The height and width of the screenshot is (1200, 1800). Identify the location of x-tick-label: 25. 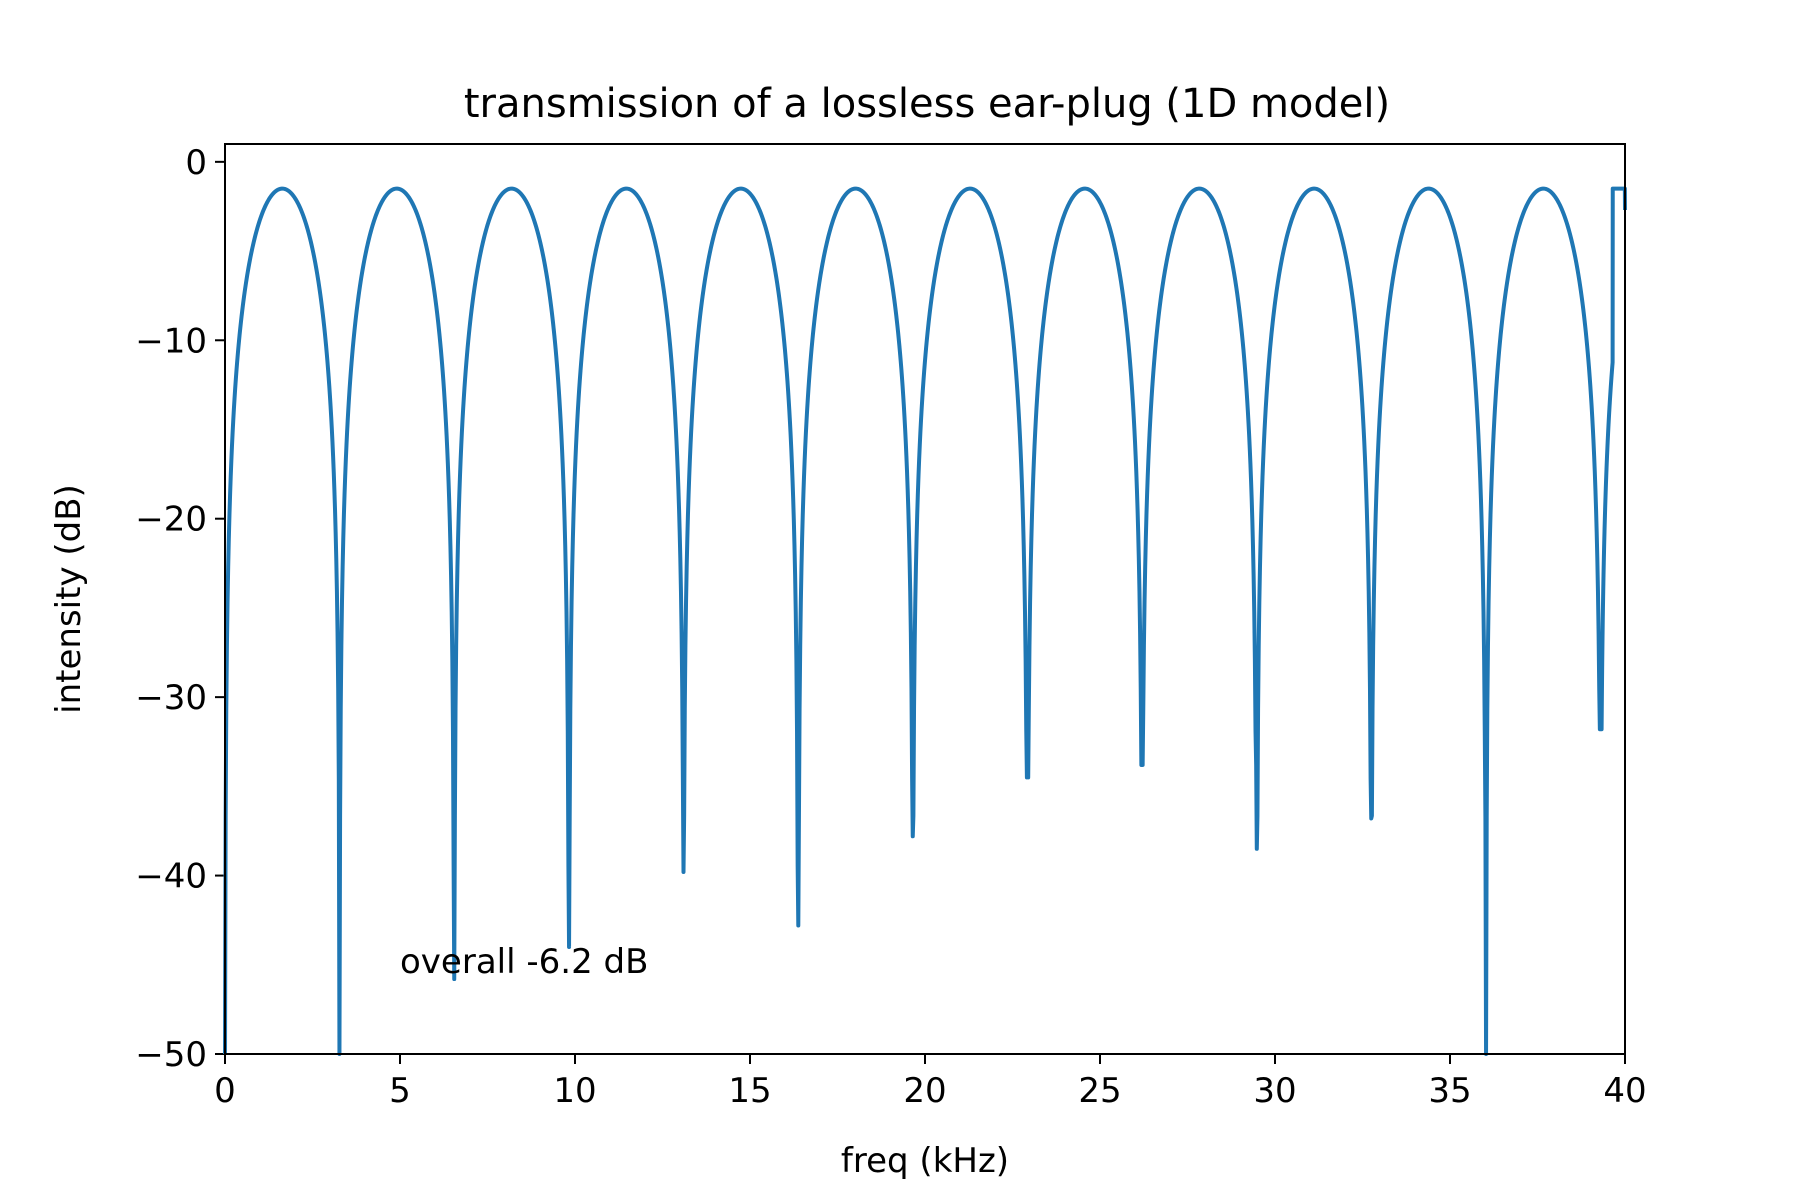
(1099, 1091).